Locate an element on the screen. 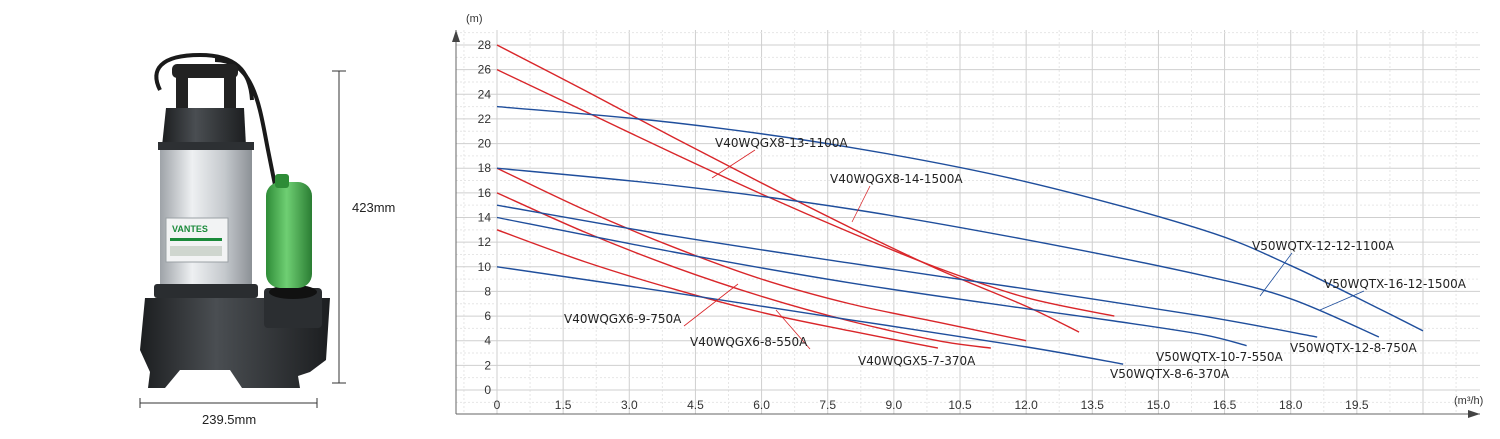 Image resolution: width=1500 pixels, height=439 pixels. curve-label: V40WQGX8-13-1100A is located at coordinates (781, 143).